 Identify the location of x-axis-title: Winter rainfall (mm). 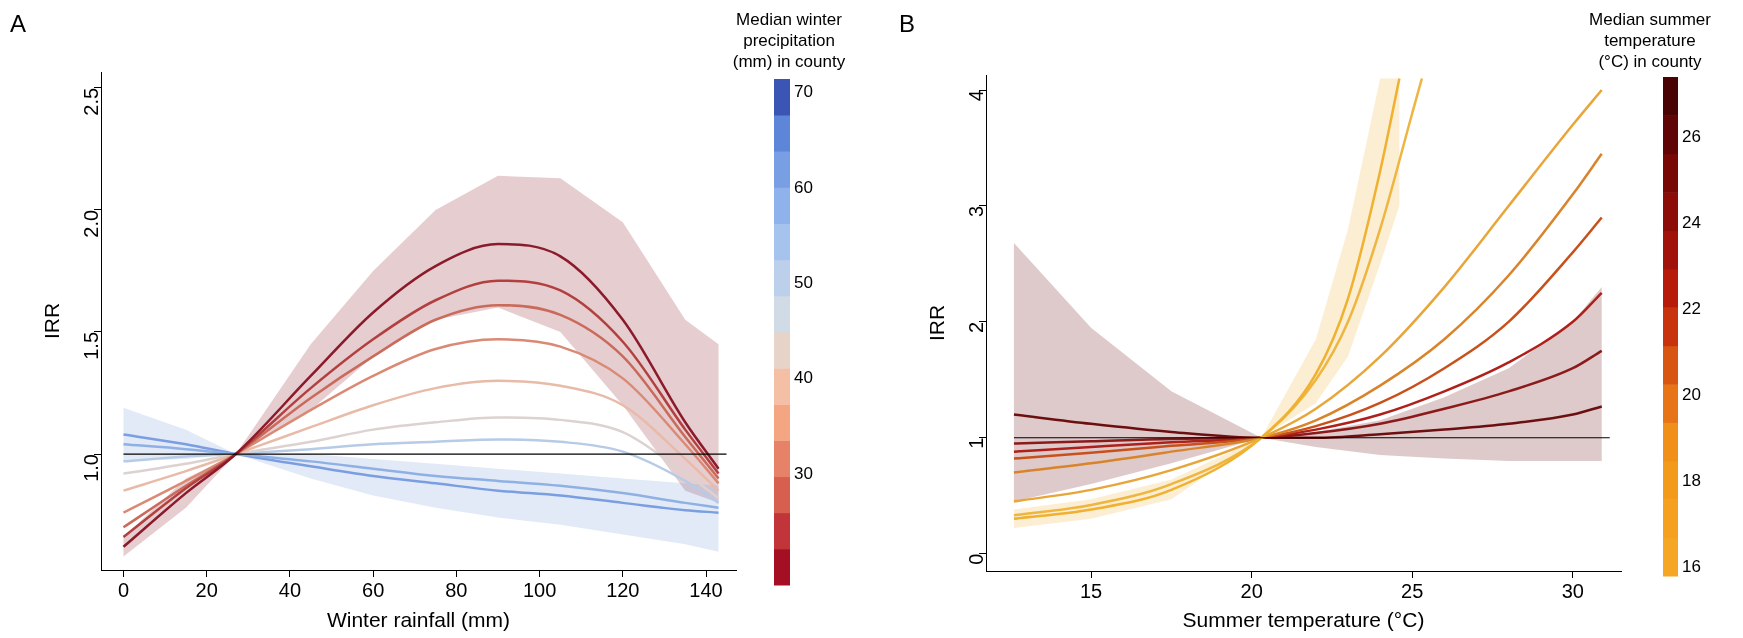
(418, 620).